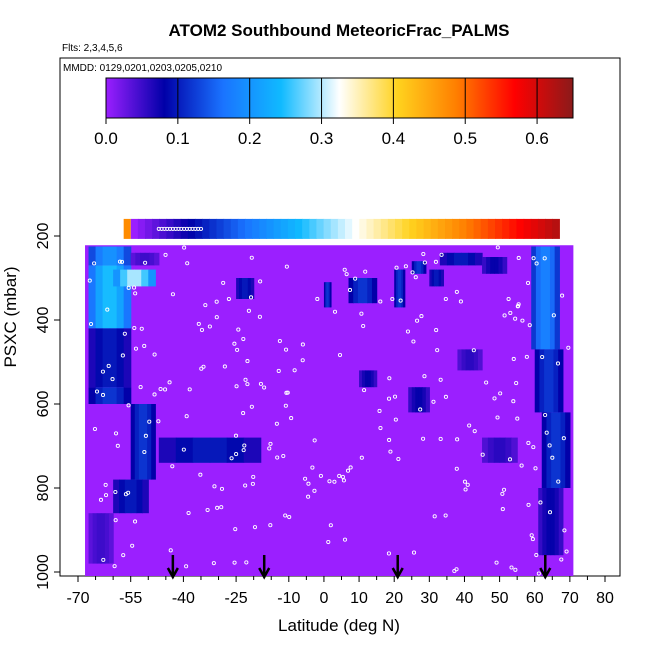  What do you see at coordinates (47, 406) in the screenshot?
I see `y-axis: 200 400 600 800 1000` at bounding box center [47, 406].